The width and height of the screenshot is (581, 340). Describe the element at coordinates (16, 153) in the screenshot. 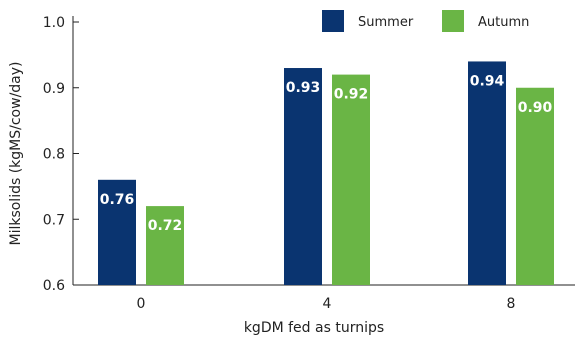

I see `y-axis-title: Milksolids (kgMS/cow/day)` at that location.